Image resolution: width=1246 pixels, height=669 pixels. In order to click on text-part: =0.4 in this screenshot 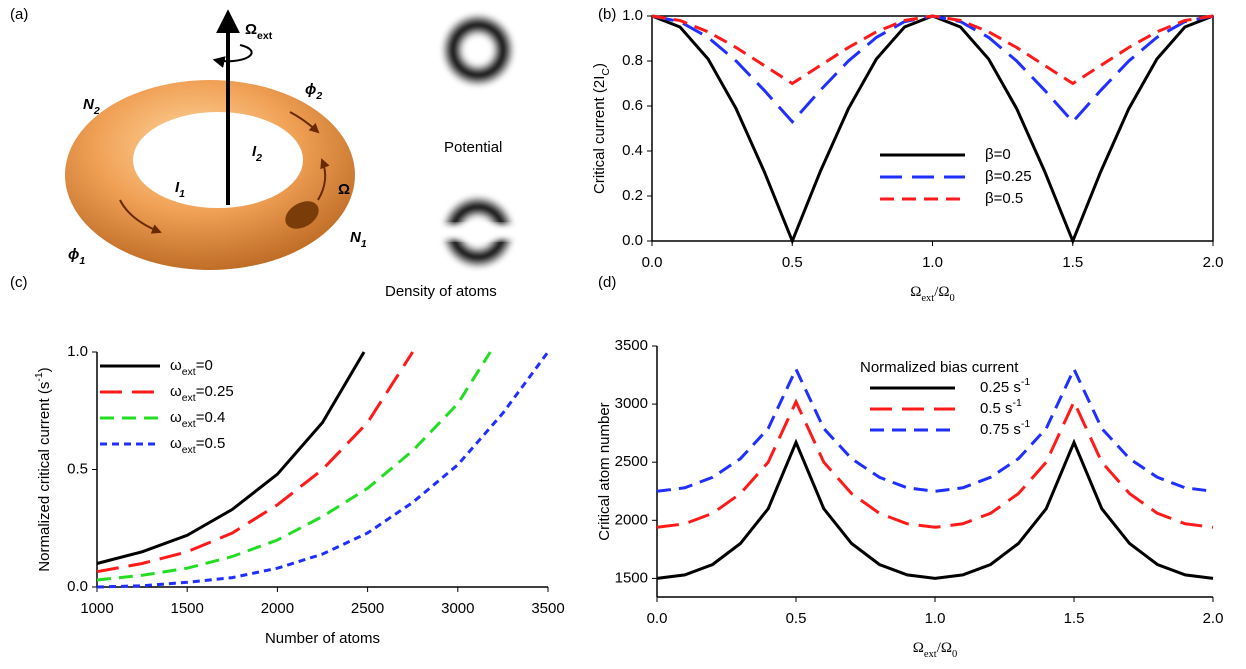, I will do `click(211, 417)`.